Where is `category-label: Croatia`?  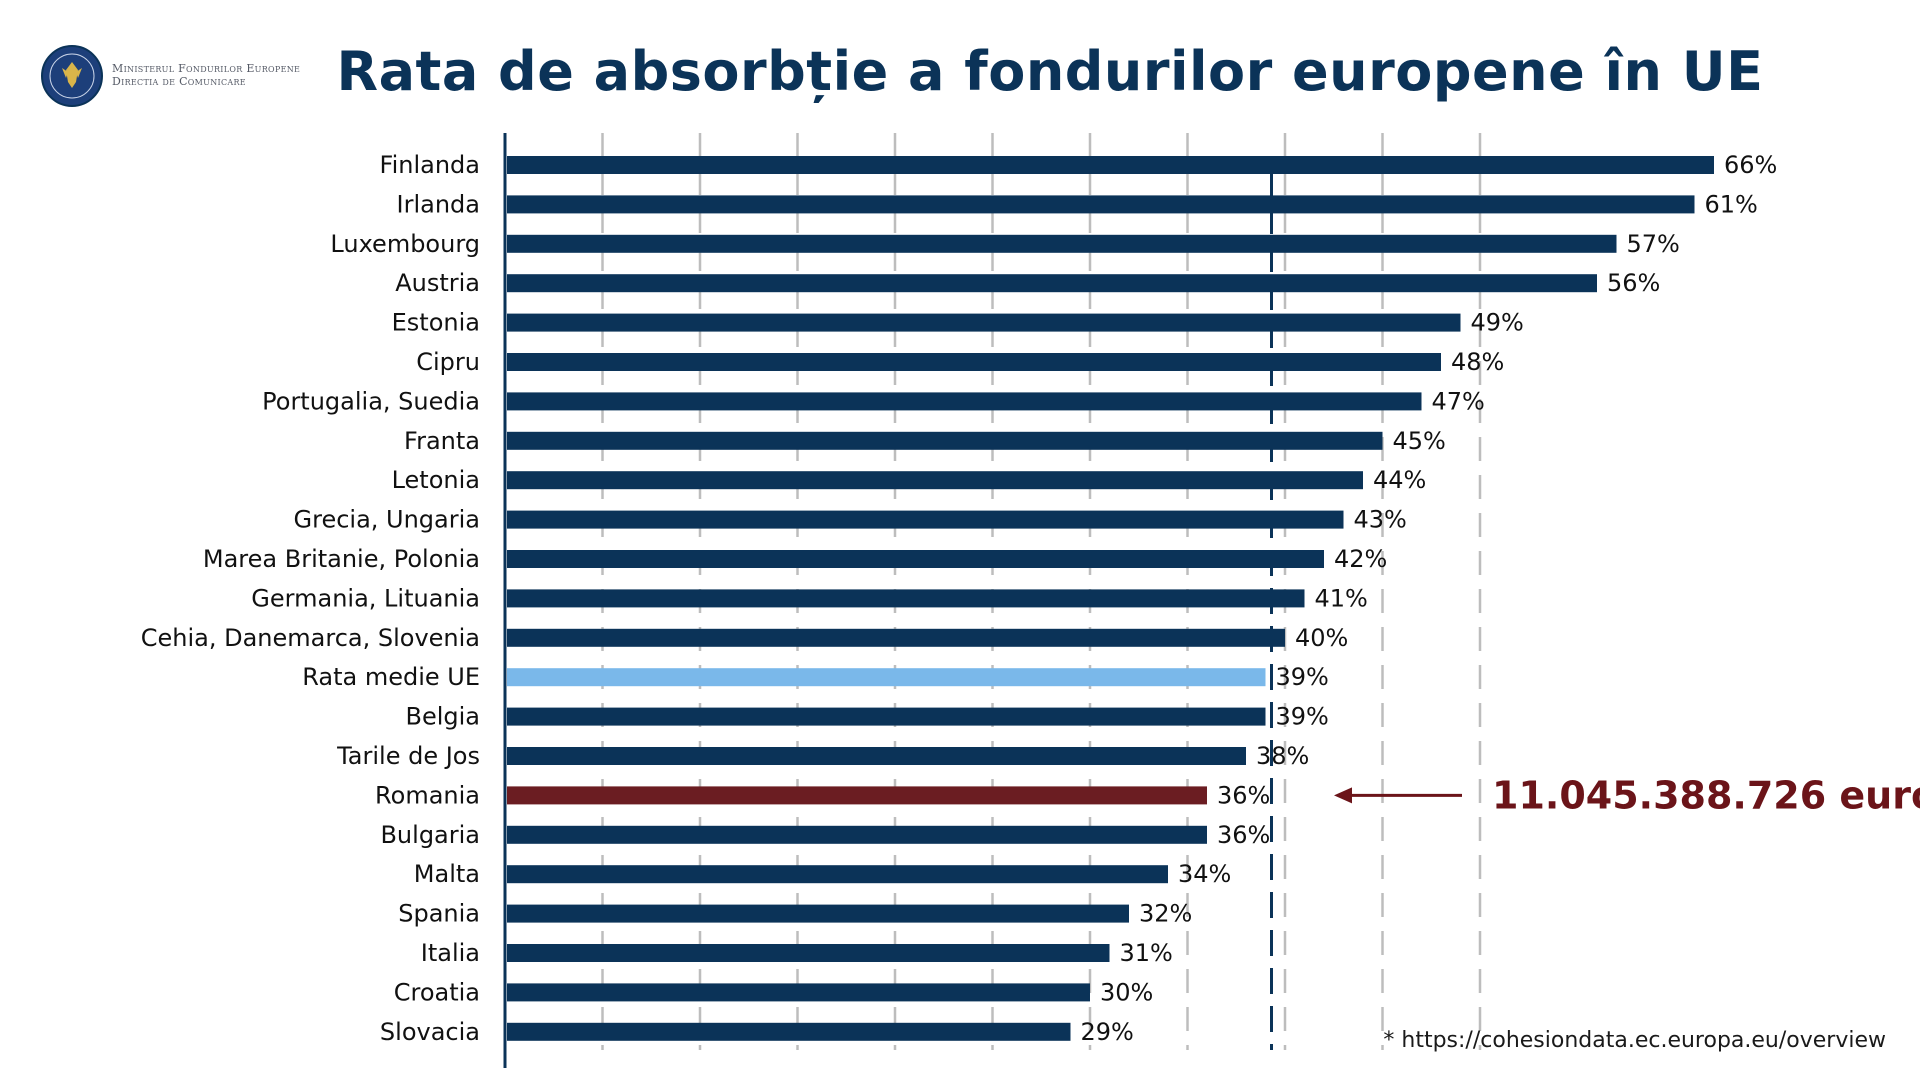
category-label: Croatia is located at coordinates (437, 992).